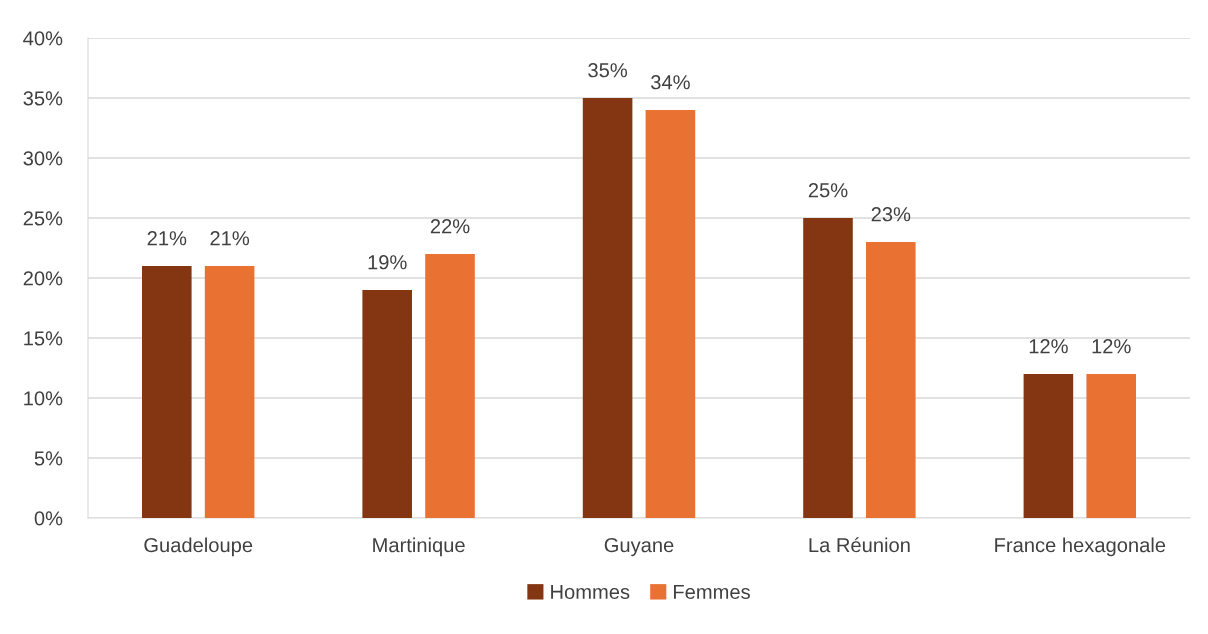 This screenshot has width=1208, height=634. I want to click on data-label: 35%, so click(608, 70).